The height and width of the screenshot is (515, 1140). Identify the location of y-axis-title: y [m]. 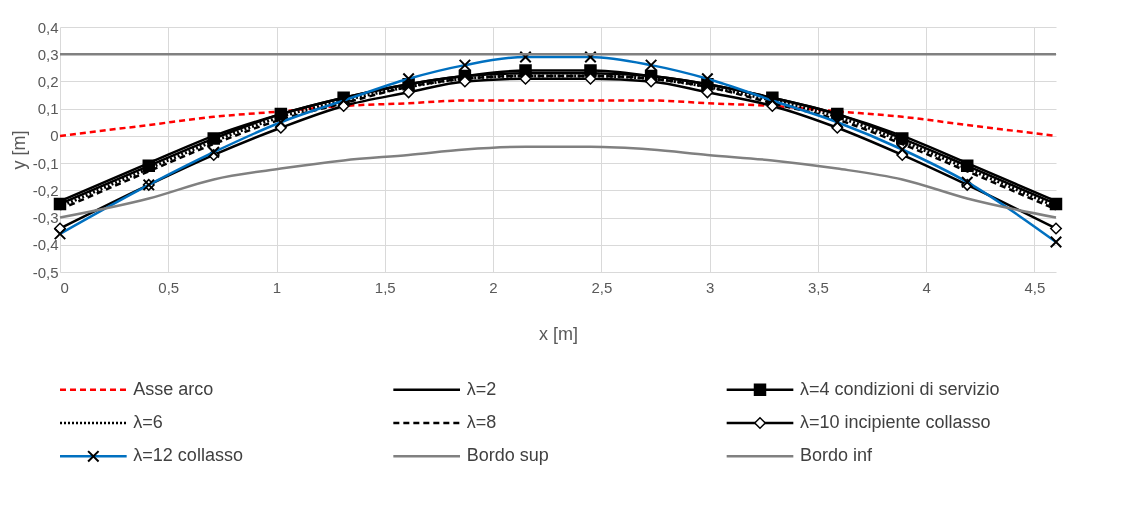
(18, 150).